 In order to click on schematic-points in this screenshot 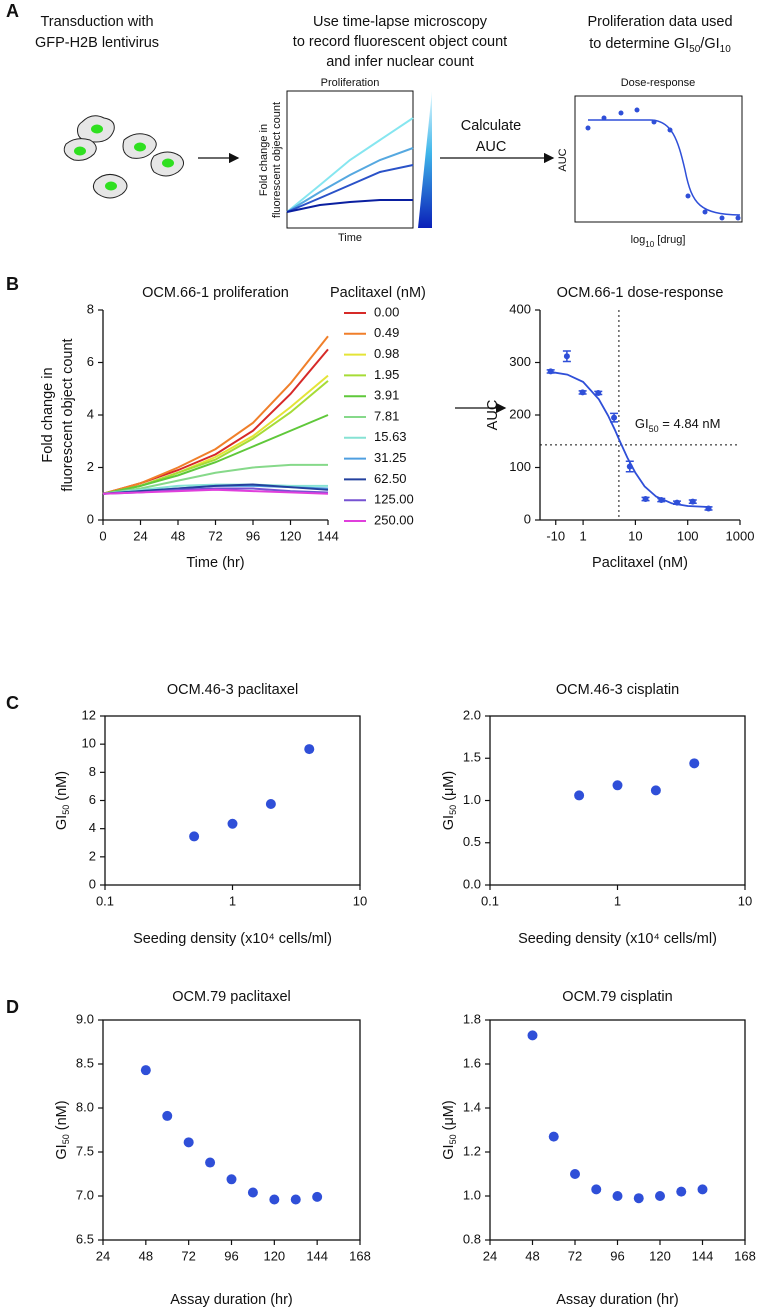, I will do `click(663, 164)`.